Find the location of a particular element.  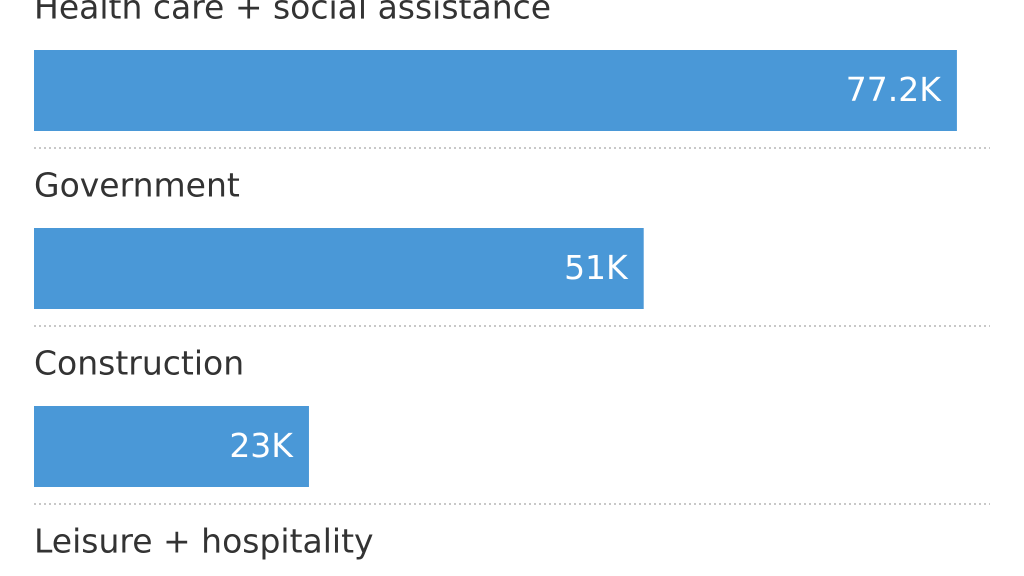

value-label: 77.2K is located at coordinates (894, 89).